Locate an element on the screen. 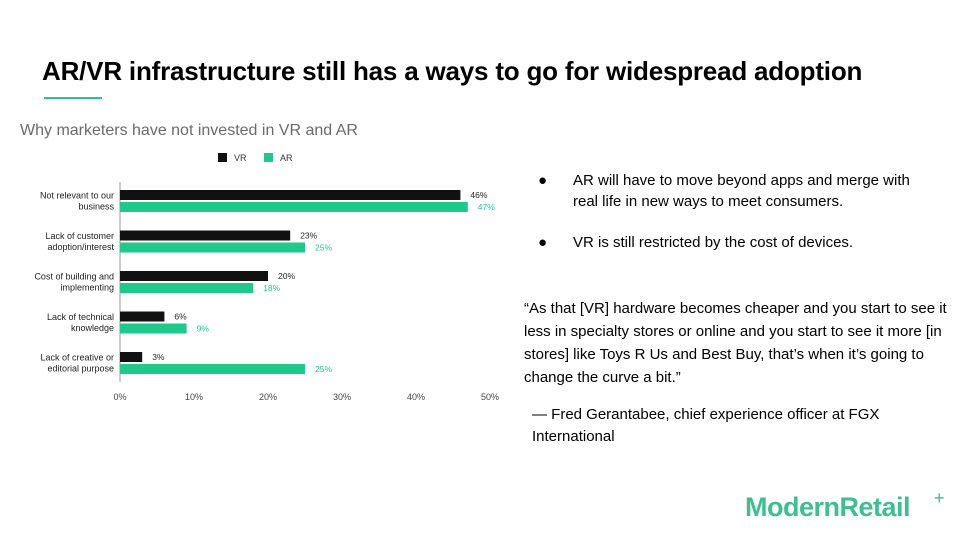  category-label: knowledge is located at coordinates (92, 328).